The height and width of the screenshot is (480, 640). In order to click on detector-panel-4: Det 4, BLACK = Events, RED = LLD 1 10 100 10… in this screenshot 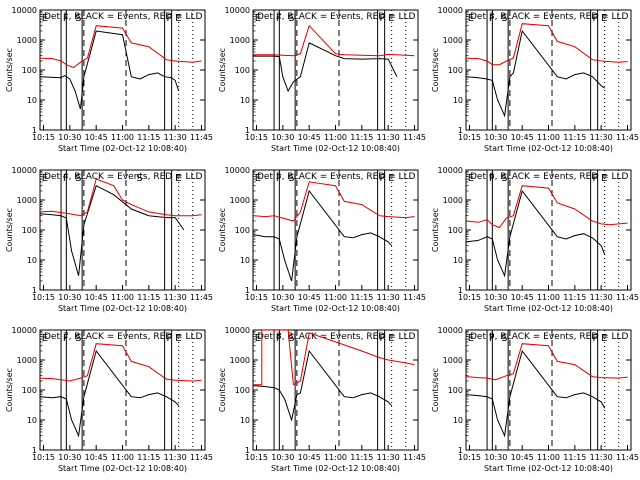, I will do `click(109, 239)`.